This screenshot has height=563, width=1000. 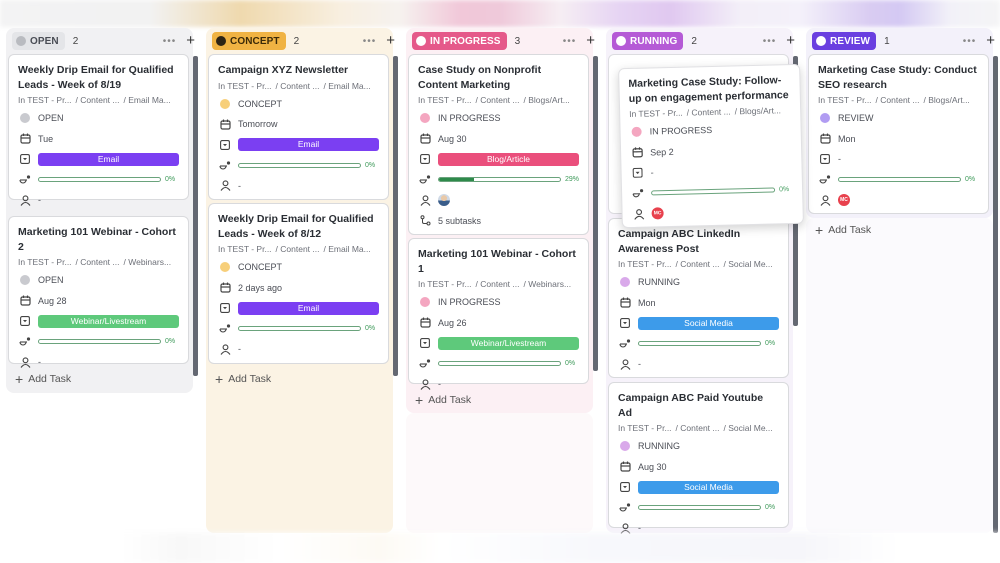 I want to click on due-date-row: Tue, so click(x=98, y=139).